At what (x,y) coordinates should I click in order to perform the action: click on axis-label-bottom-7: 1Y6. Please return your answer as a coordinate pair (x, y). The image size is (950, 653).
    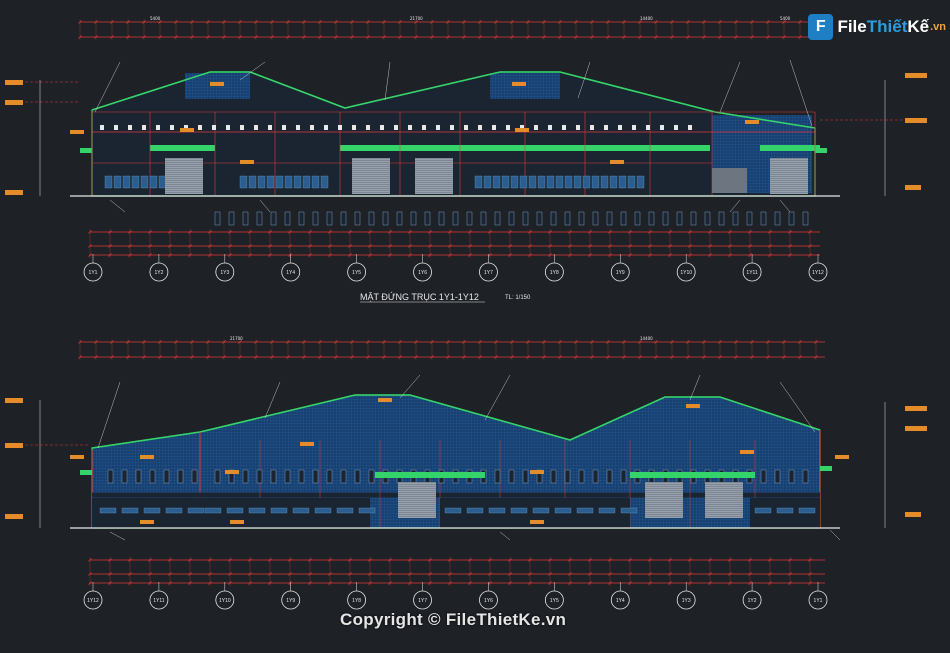
    Looking at the image, I should click on (488, 601).